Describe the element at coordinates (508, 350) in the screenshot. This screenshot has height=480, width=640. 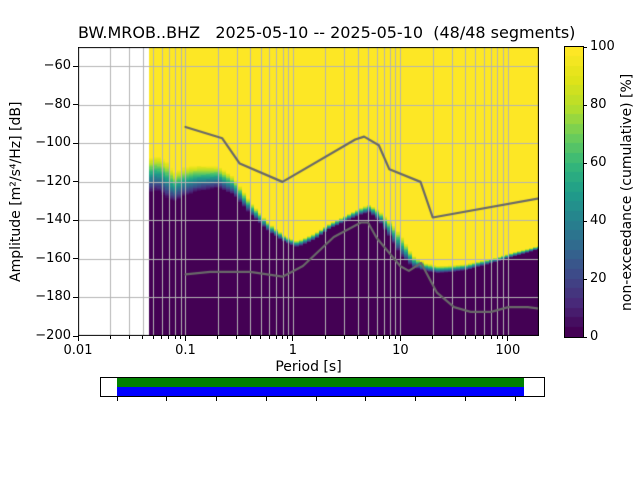
I see `x-tick-label: 100` at that location.